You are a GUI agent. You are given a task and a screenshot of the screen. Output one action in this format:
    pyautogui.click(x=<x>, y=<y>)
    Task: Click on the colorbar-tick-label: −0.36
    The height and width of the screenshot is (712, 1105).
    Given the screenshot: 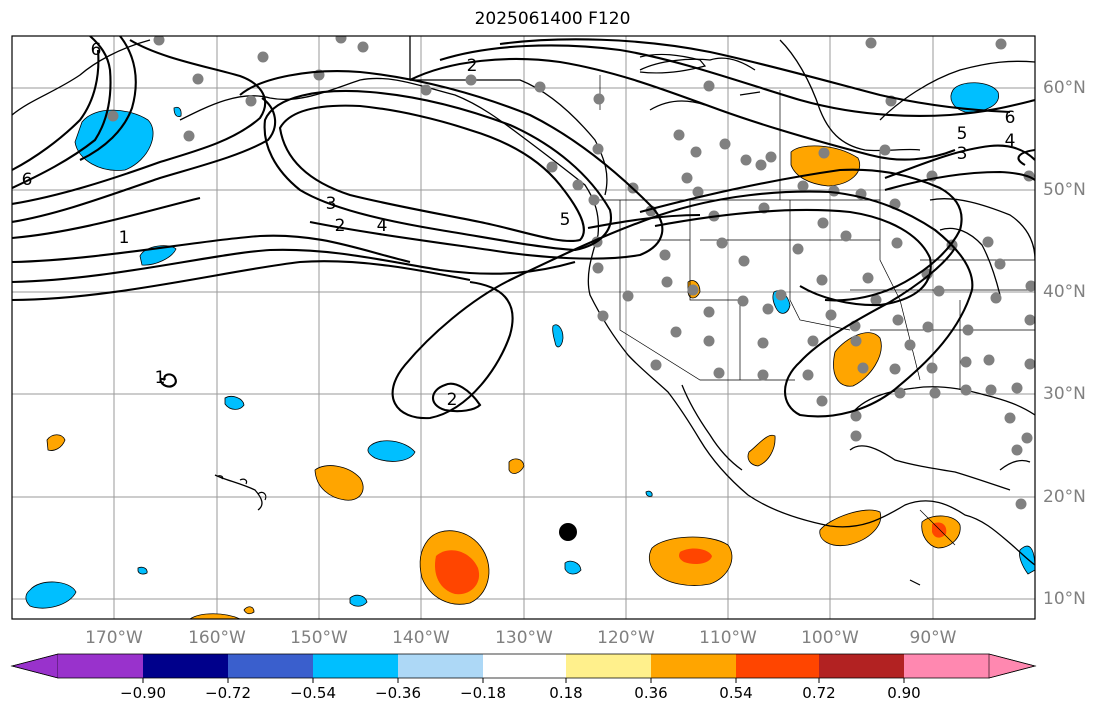 What is the action you would take?
    pyautogui.click(x=398, y=693)
    